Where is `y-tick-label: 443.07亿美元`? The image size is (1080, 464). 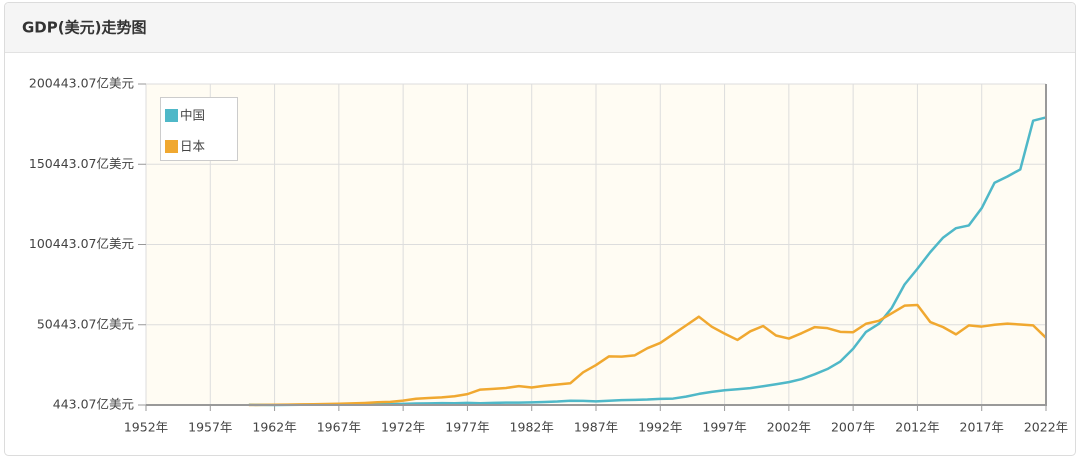
y-tick-label: 443.07亿美元 is located at coordinates (93, 404).